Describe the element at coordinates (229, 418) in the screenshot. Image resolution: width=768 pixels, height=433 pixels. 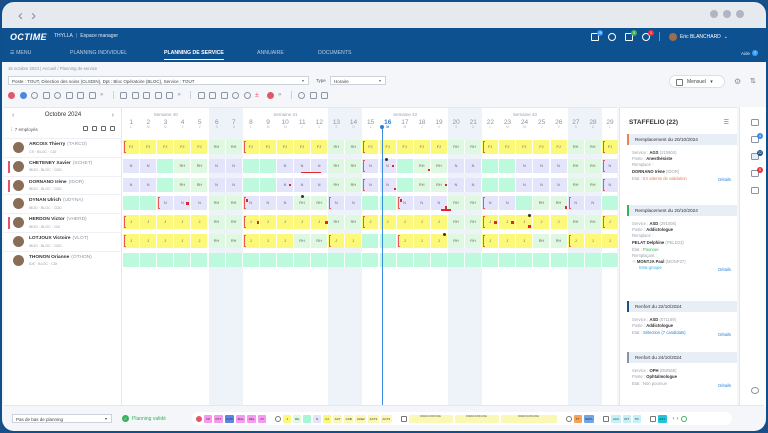
I see `legend-absence: FOR` at that location.